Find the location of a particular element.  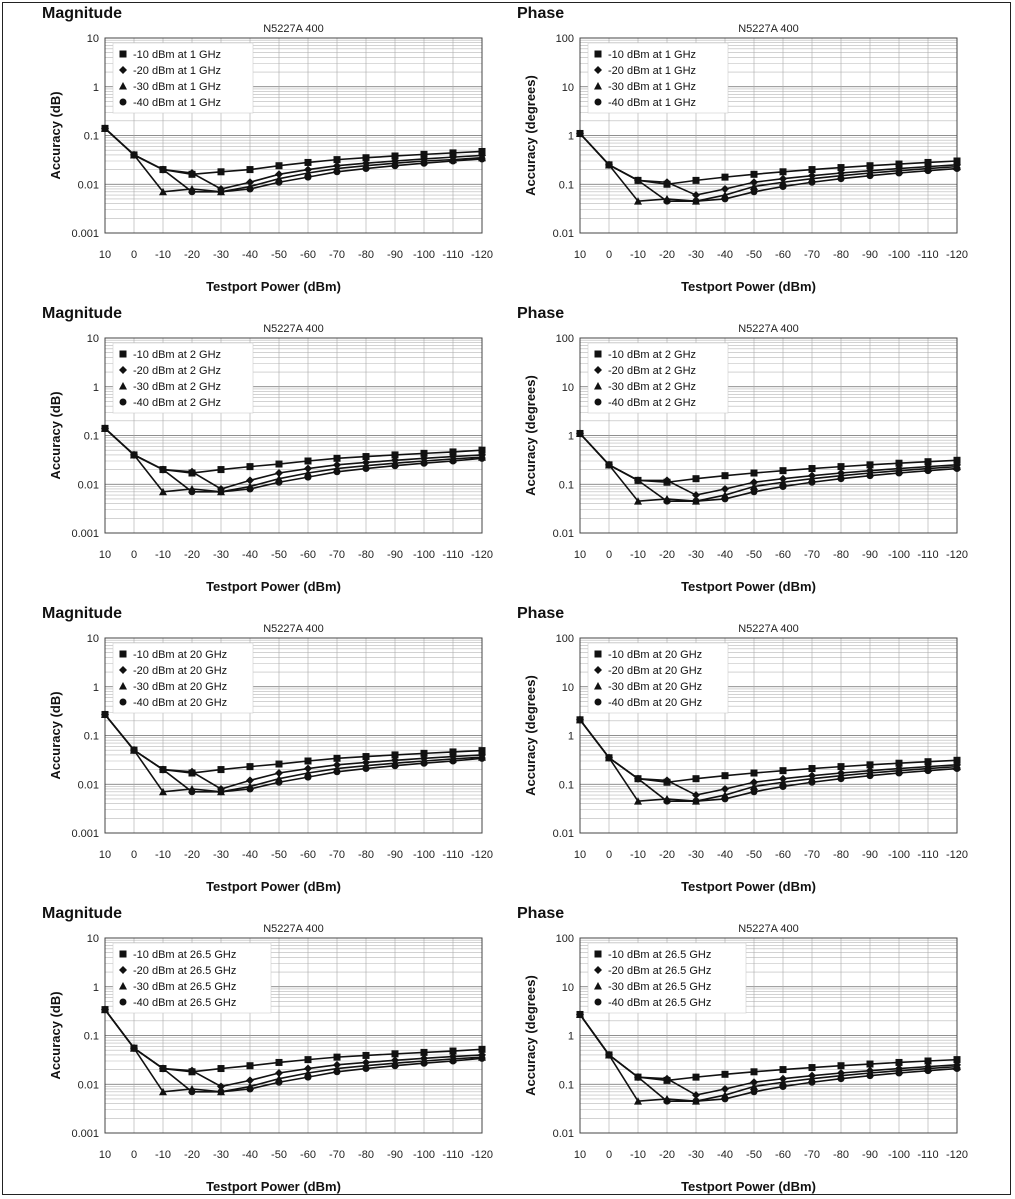

y-axis-label: Accuracy (dB) is located at coordinates (55, 435).